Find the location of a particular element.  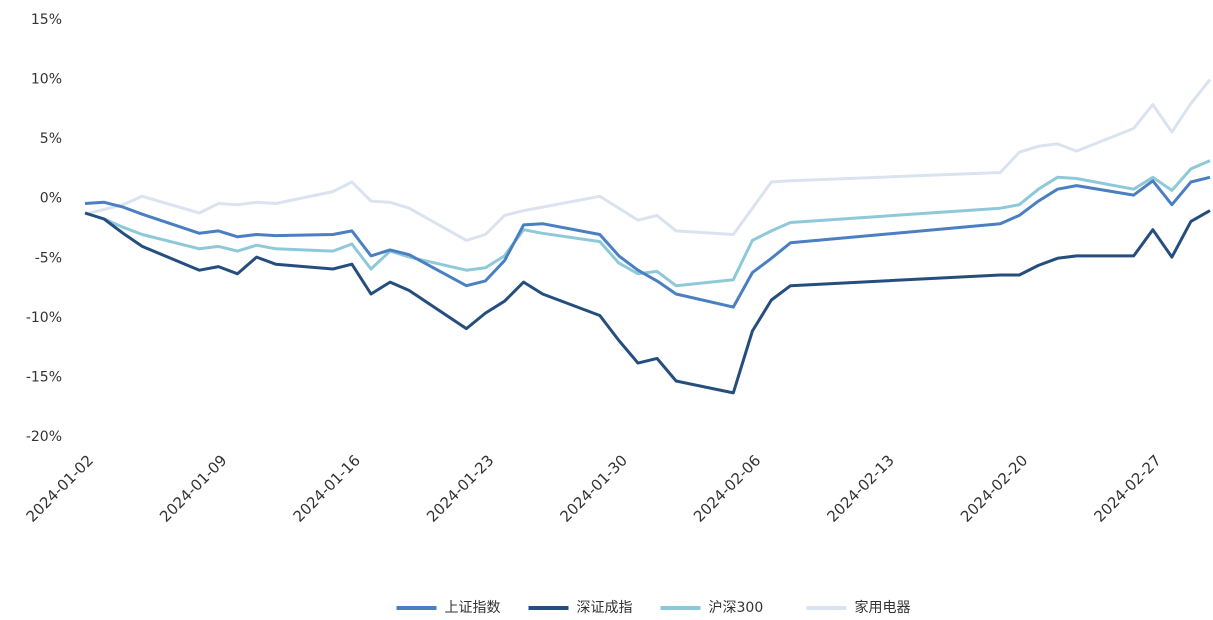

x-tick-label: 2024-02-06 is located at coordinates (727, 488).